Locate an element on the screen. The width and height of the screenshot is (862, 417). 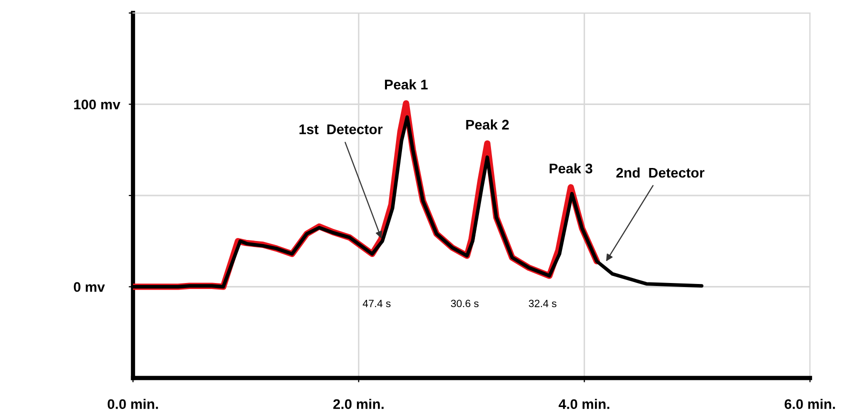
annotation: 47.4 s is located at coordinates (376, 304).